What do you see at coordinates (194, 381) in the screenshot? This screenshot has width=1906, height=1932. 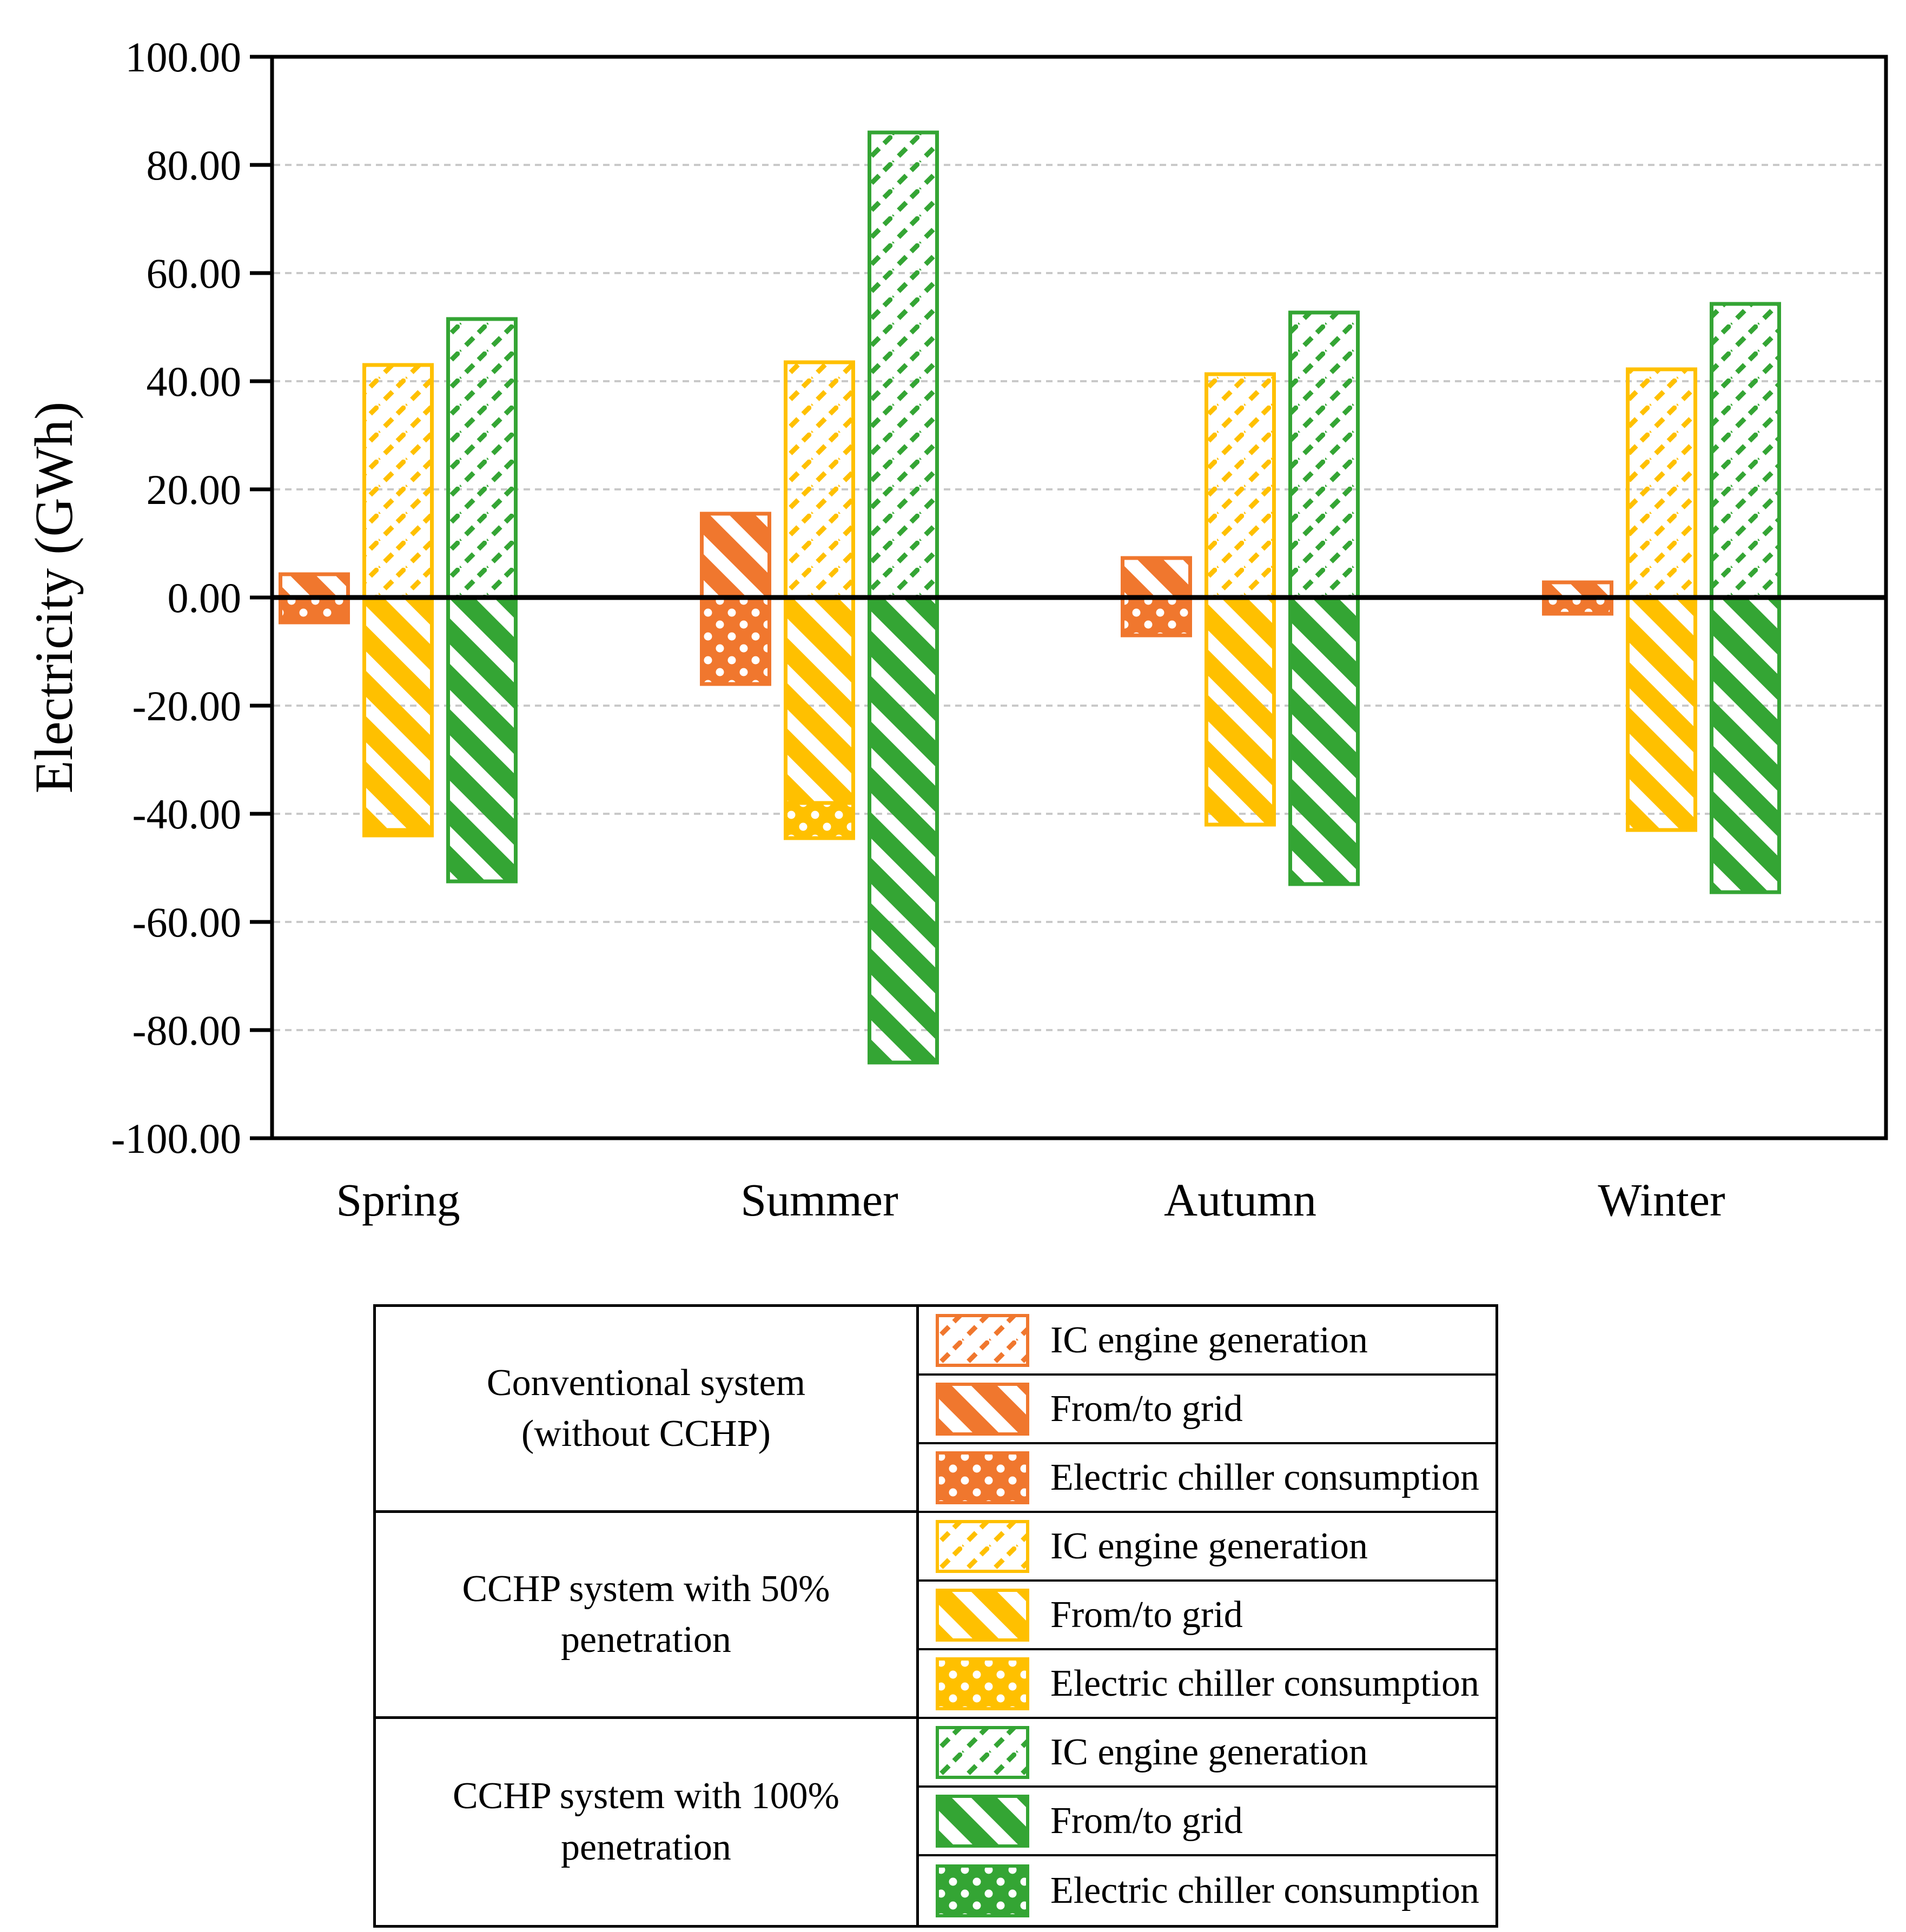 I see `y-tick-label: 40.00` at bounding box center [194, 381].